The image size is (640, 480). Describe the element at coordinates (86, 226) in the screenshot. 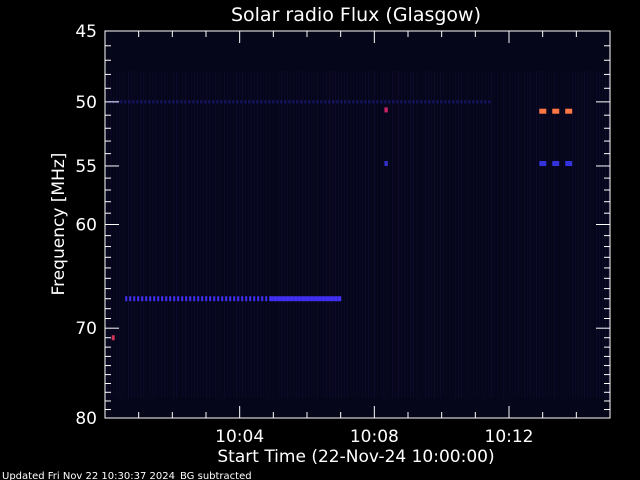

I see `y-tick-label: 60` at that location.